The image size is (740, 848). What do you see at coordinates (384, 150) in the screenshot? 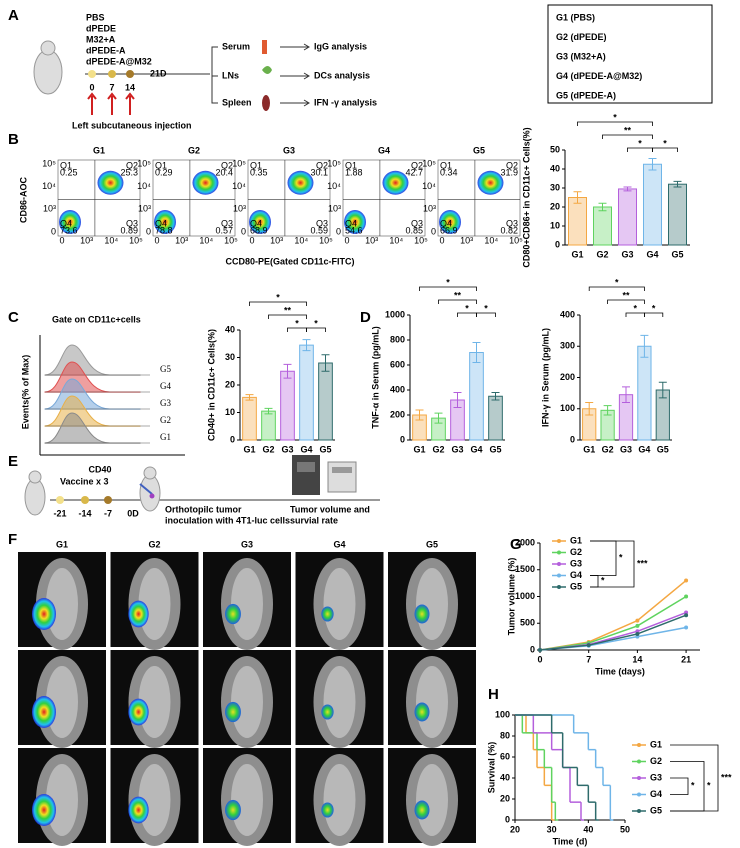
I see `plot-title: G4` at bounding box center [384, 150].